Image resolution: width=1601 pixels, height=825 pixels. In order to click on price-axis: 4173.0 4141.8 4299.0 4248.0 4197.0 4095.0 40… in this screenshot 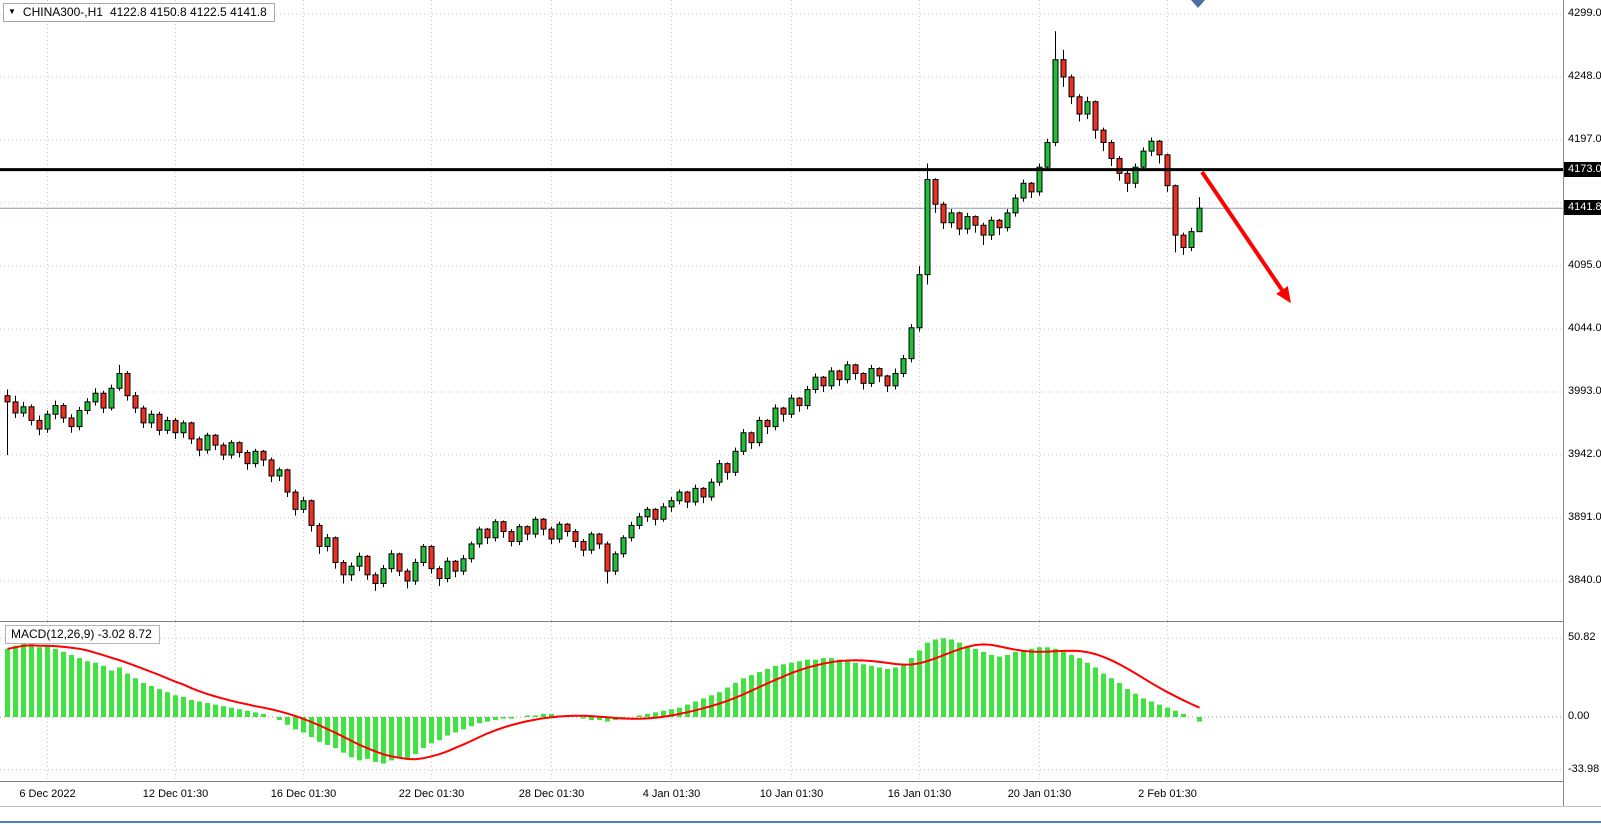, I will do `click(1582, 403)`.